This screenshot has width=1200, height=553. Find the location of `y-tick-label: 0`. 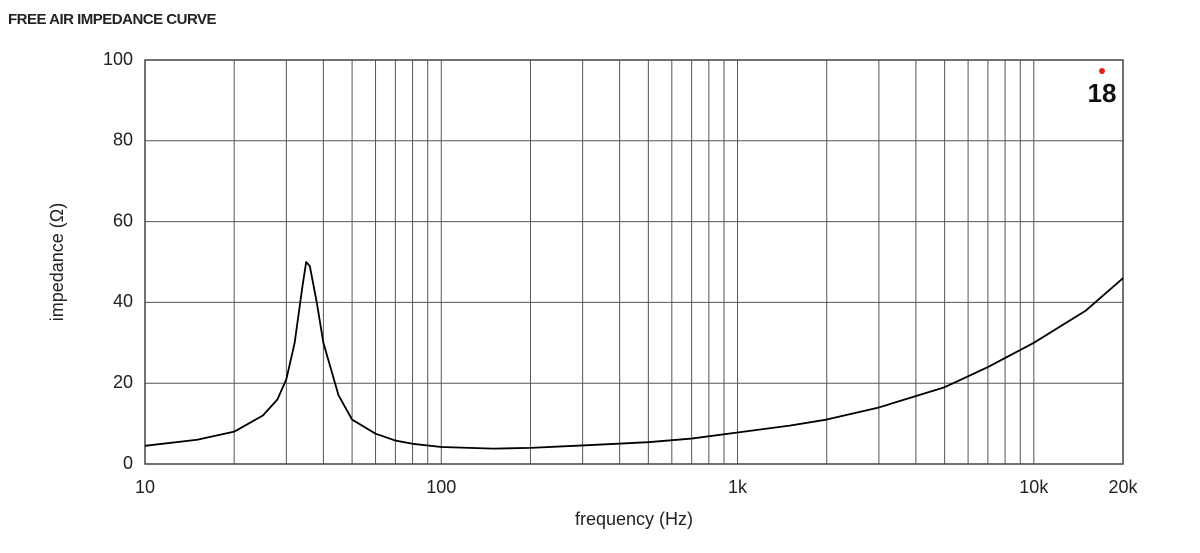

y-tick-label: 0 is located at coordinates (128, 463).